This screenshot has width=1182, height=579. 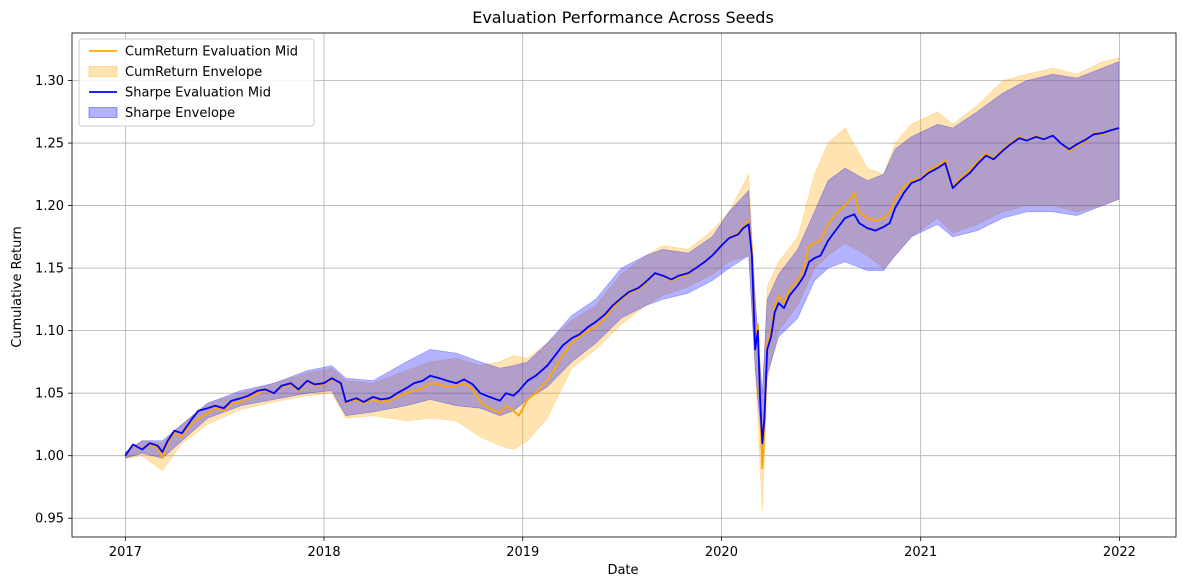 What do you see at coordinates (622, 570) in the screenshot?
I see `x-axis-label: Date` at bounding box center [622, 570].